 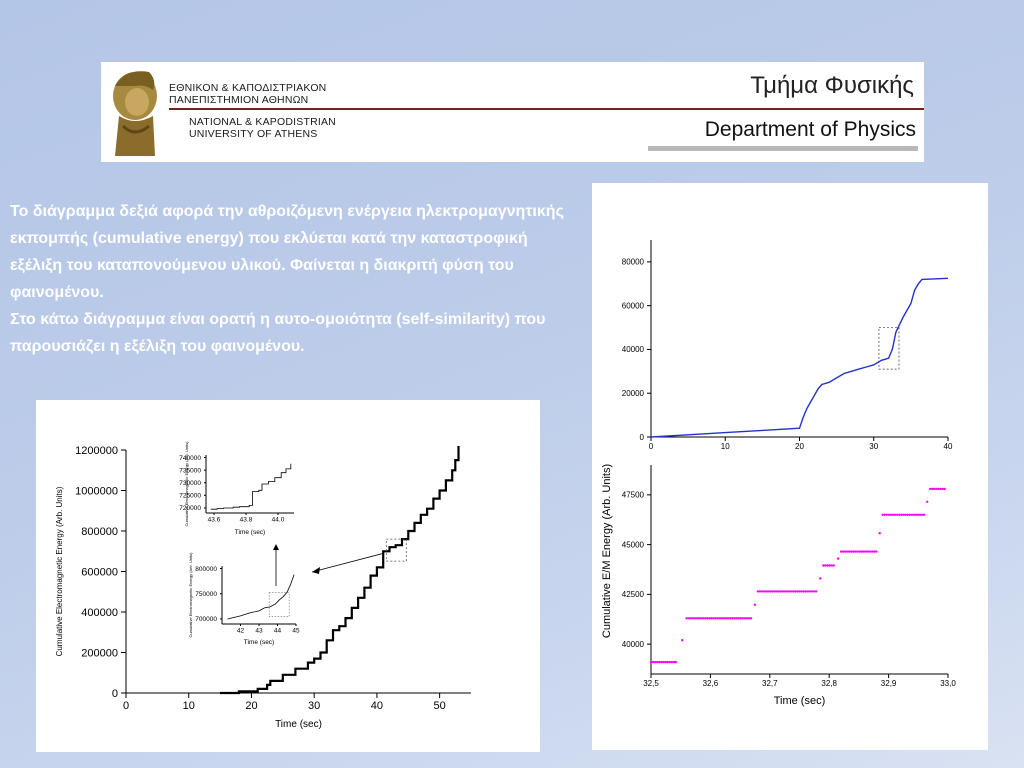 I want to click on left-inset-lower-zoom-box, so click(x=279, y=605).